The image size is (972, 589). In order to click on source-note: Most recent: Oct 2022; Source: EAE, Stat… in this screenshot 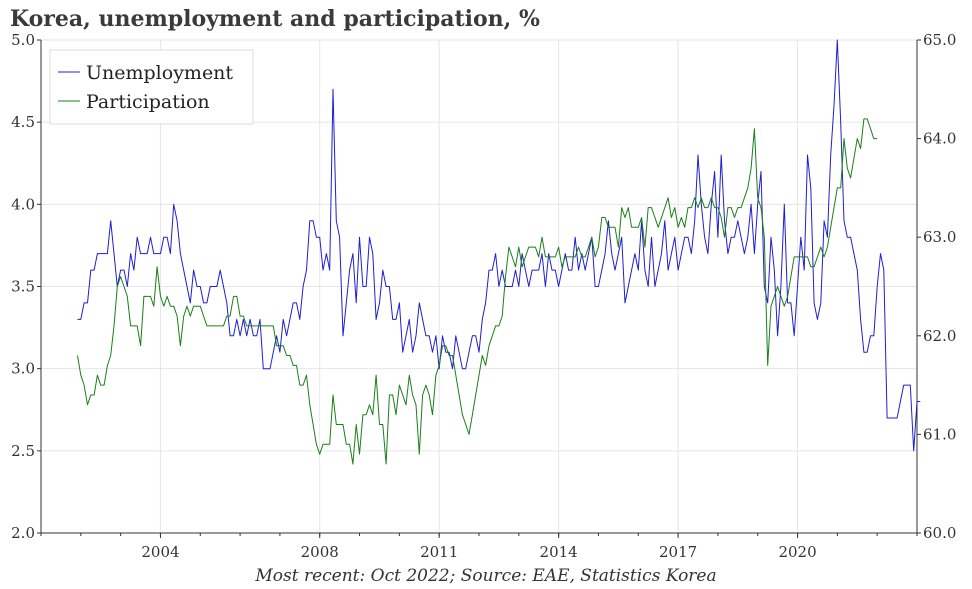, I will do `click(486, 576)`.